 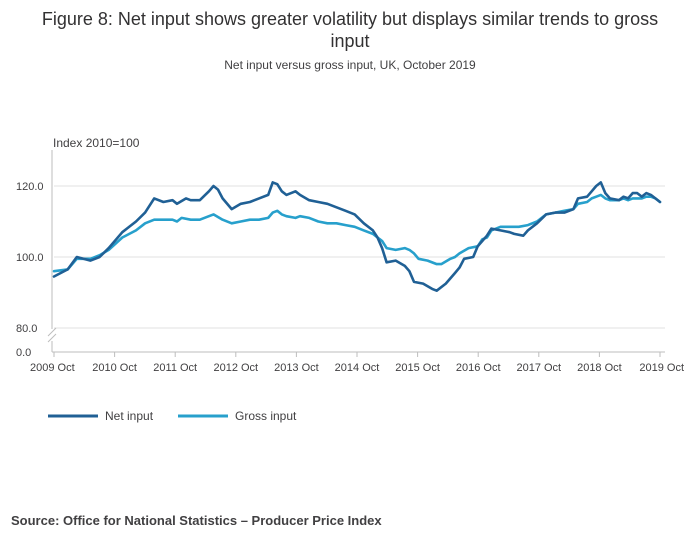 I want to click on x-tick-label: 2018 Oct, so click(x=599, y=368).